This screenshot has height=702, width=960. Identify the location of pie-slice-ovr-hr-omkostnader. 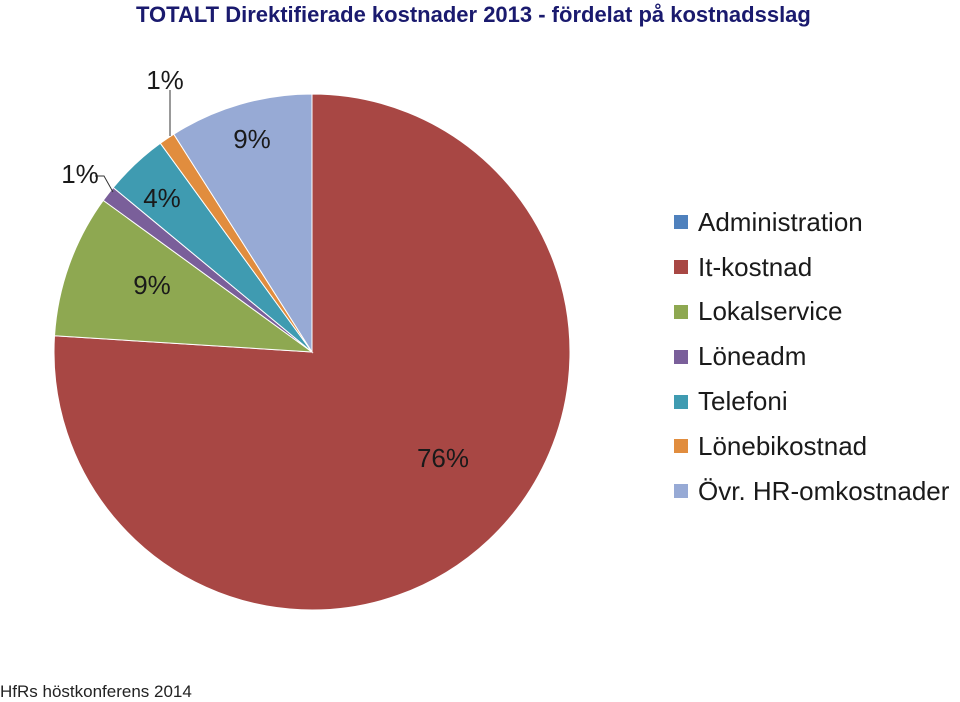
(243, 223).